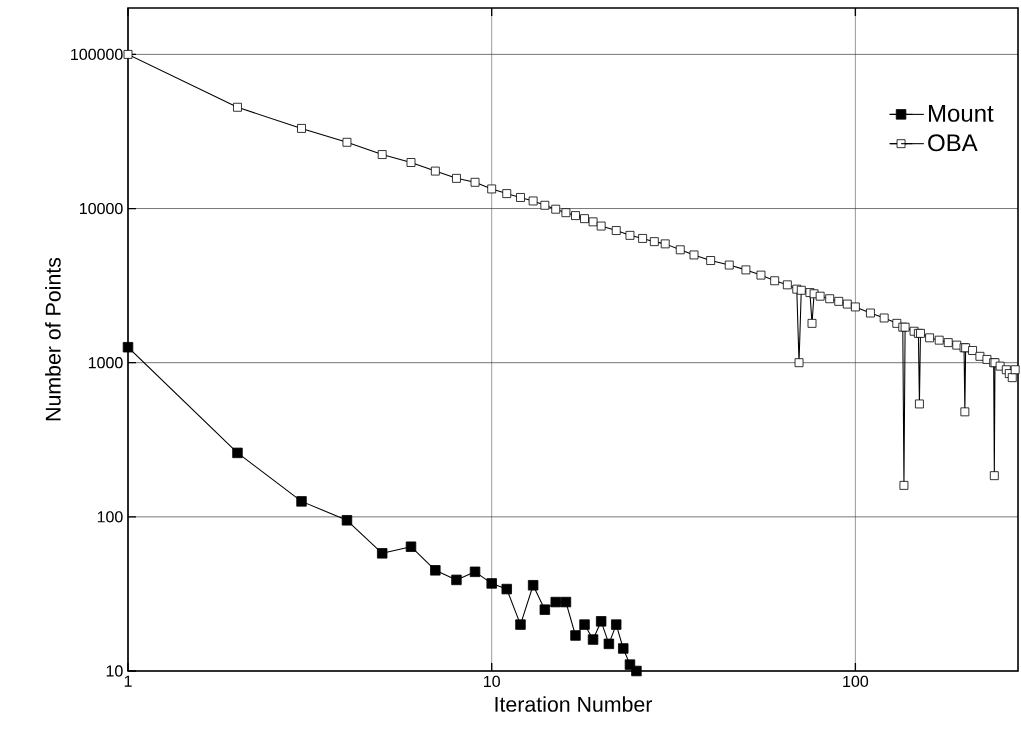 The height and width of the screenshot is (751, 1021). What do you see at coordinates (114, 671) in the screenshot?
I see `y-tick-label: 10` at bounding box center [114, 671].